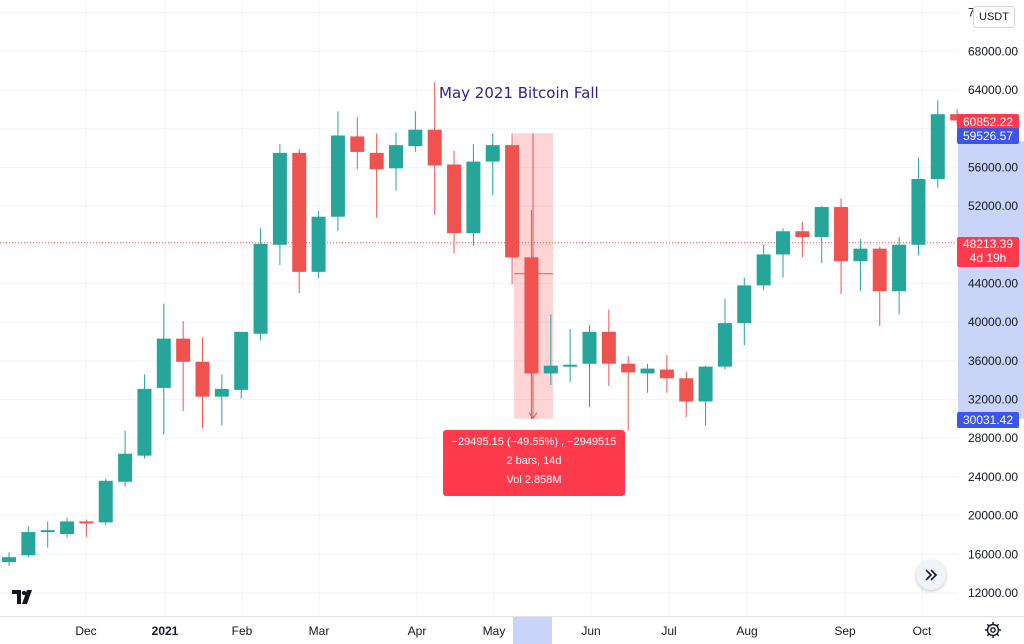 This screenshot has width=1024, height=644. I want to click on scroll-to-realtime-icon, so click(931, 575).